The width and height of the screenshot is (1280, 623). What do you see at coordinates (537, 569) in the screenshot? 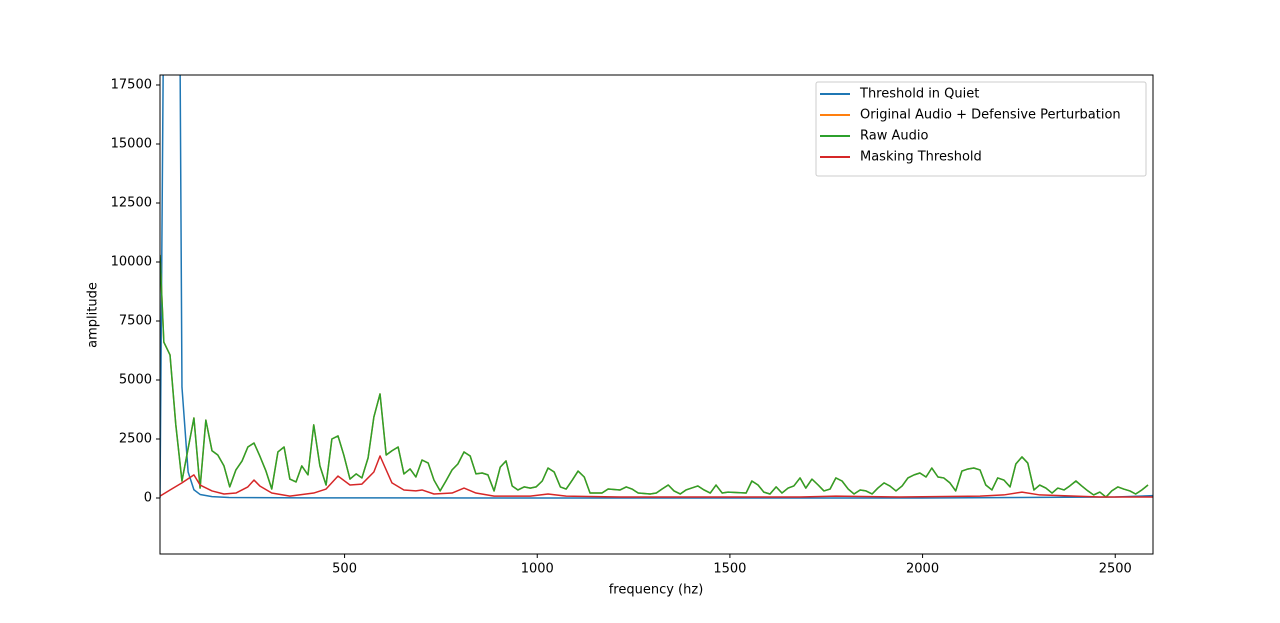
I see `x-tick-label: 1000` at bounding box center [537, 569].